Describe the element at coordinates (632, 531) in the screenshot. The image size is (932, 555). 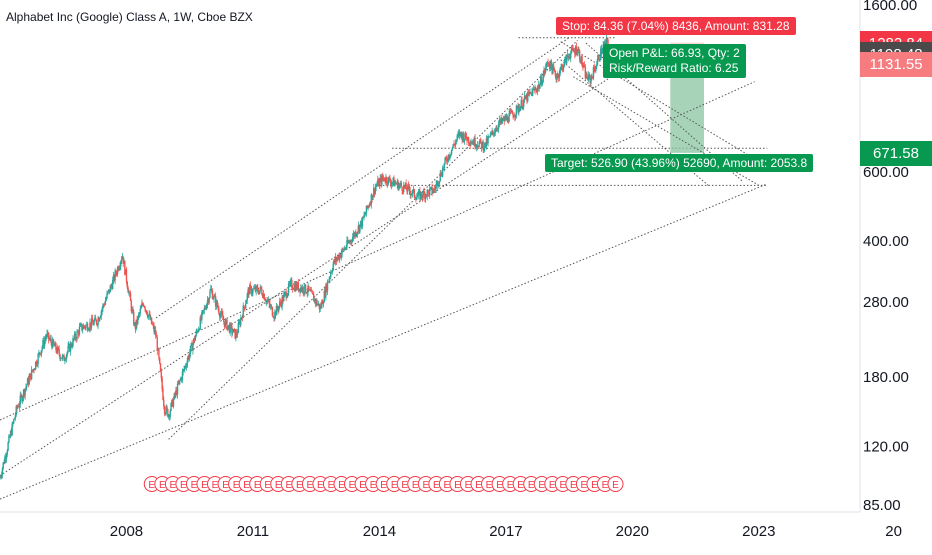
I see `x-tick-label: 2020` at that location.